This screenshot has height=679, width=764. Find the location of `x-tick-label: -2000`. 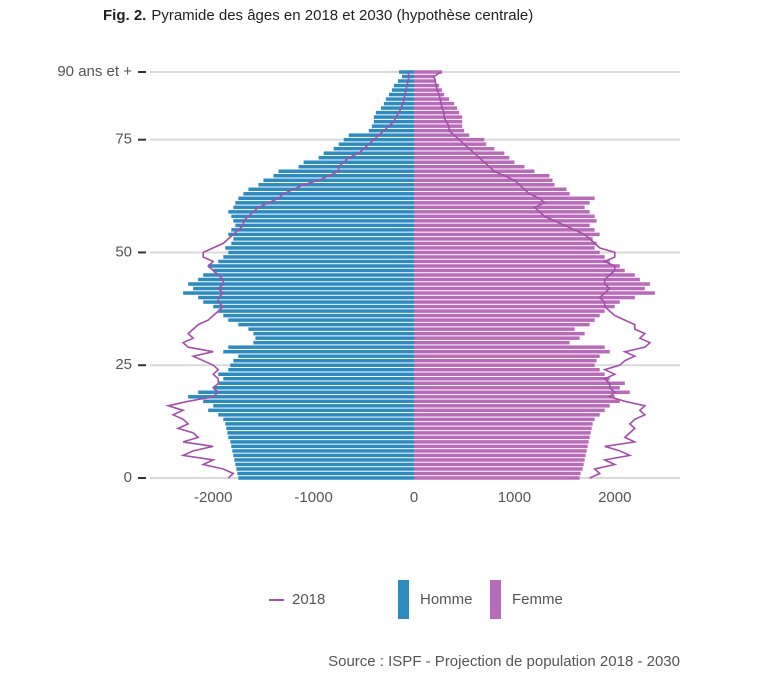

x-tick-label: -2000 is located at coordinates (213, 497).